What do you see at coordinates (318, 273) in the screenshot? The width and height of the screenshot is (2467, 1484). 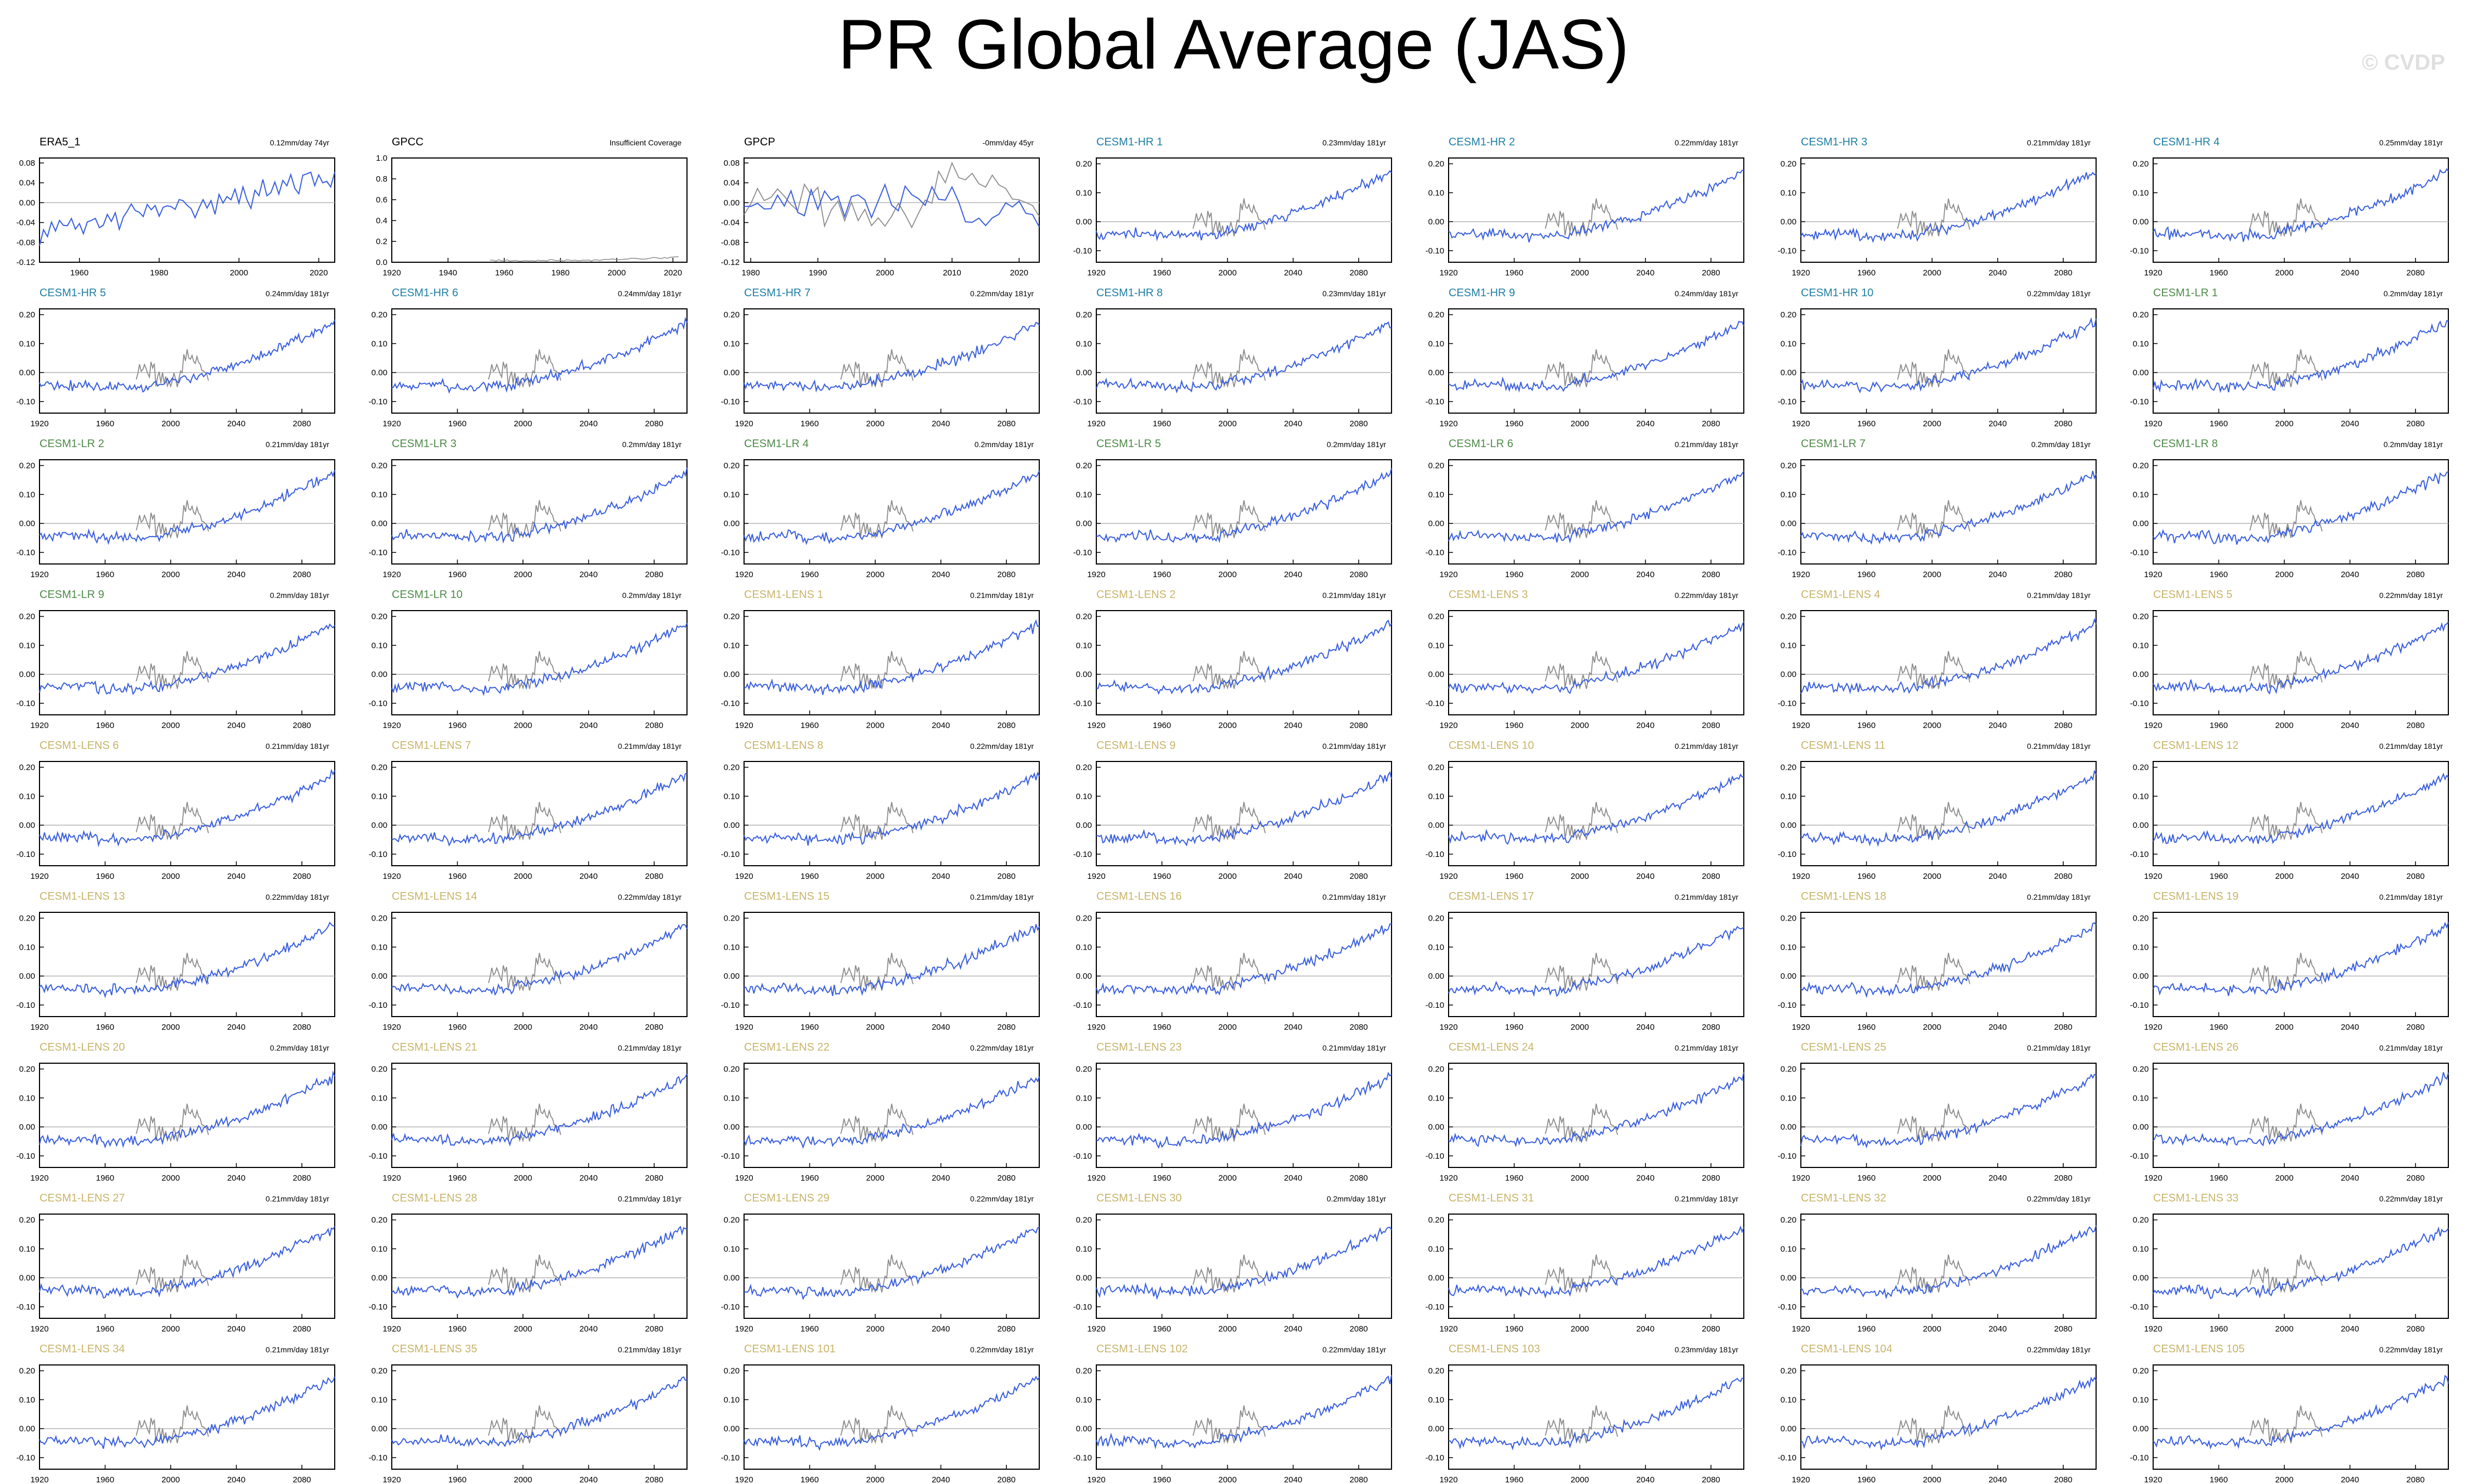 I see `x-tick-label: 2020` at bounding box center [318, 273].